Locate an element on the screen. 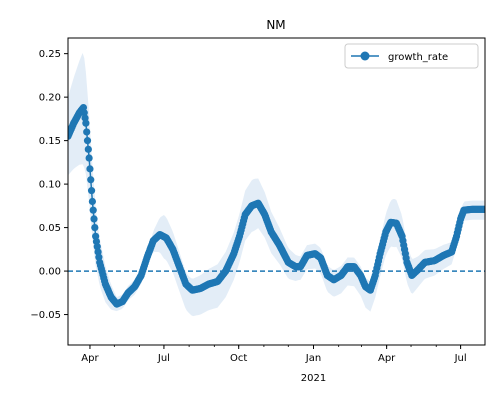  y-tick-label: 0.25 is located at coordinates (50, 54).